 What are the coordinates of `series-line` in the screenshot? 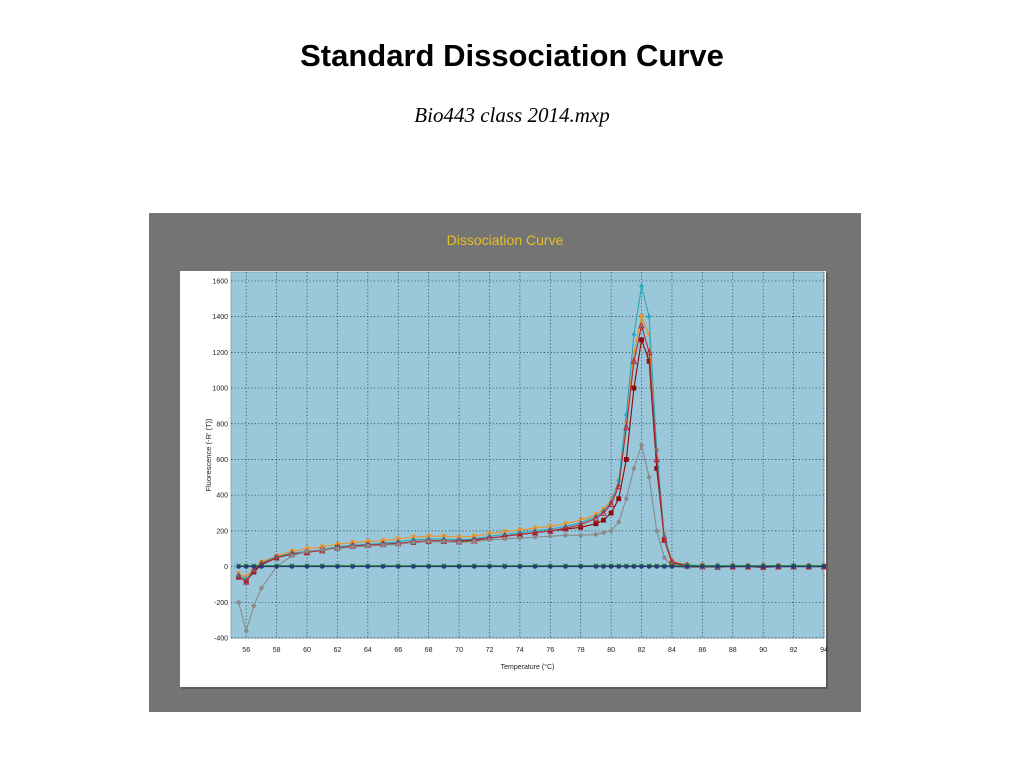 It's located at (531, 538).